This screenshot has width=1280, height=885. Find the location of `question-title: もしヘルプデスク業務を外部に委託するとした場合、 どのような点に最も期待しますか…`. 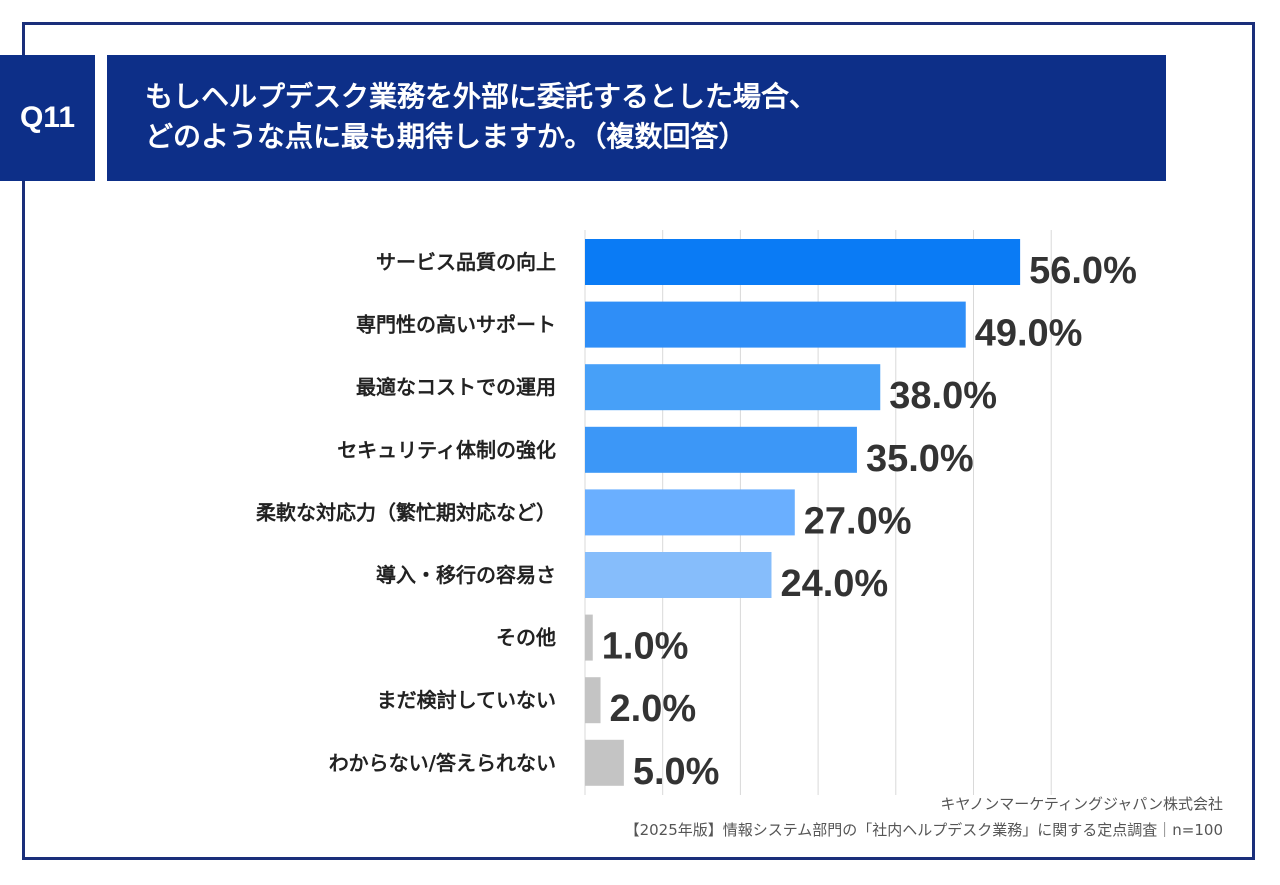

question-title: もしヘルプデスク業務を外部に委託するとした場合、 どのような点に最も期待しますか… is located at coordinates (636, 118).